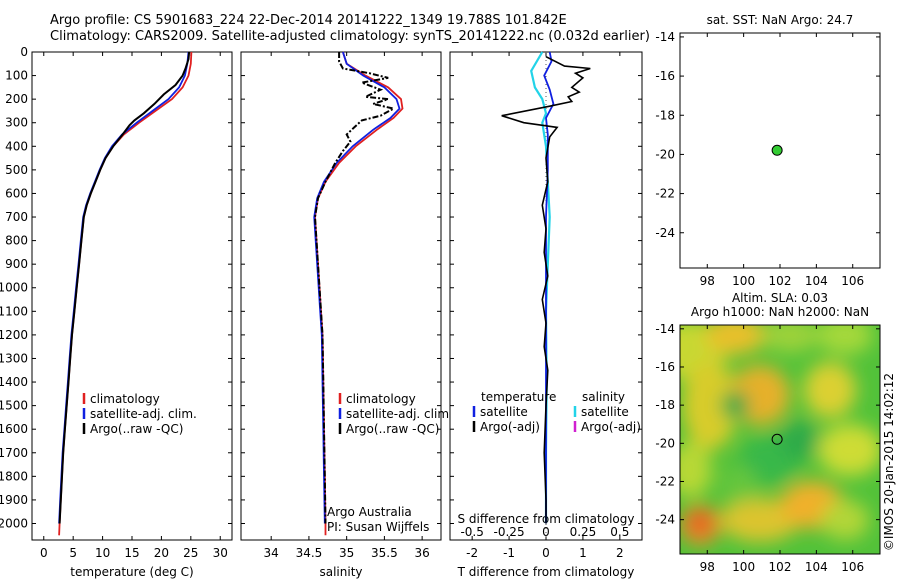 Image resolution: width=900 pixels, height=580 pixels. I want to click on depth-tick-label: 1500, so click(14, 406).